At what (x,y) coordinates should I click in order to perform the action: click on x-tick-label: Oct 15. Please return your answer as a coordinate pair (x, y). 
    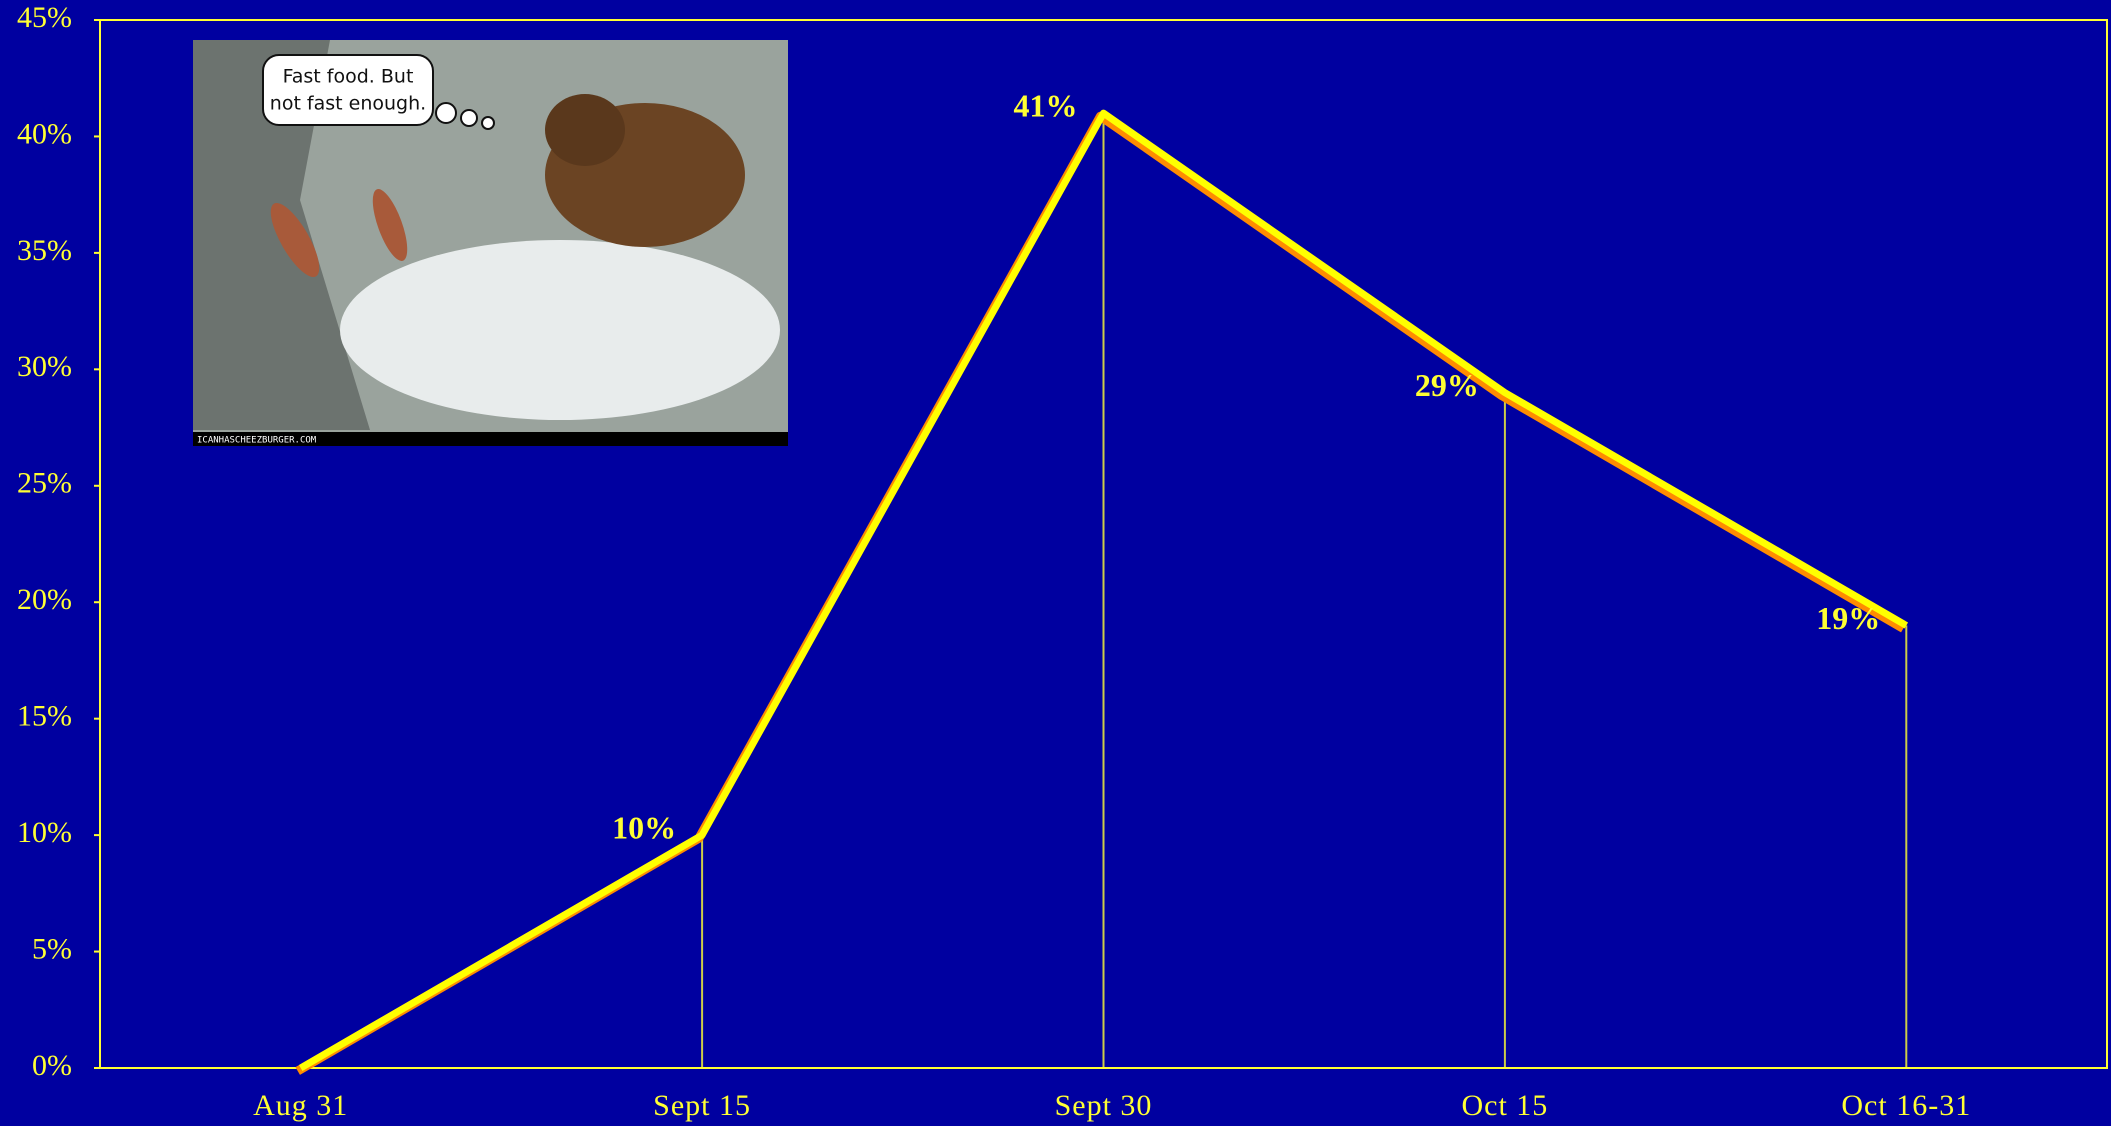
    Looking at the image, I should click on (1504, 1105).